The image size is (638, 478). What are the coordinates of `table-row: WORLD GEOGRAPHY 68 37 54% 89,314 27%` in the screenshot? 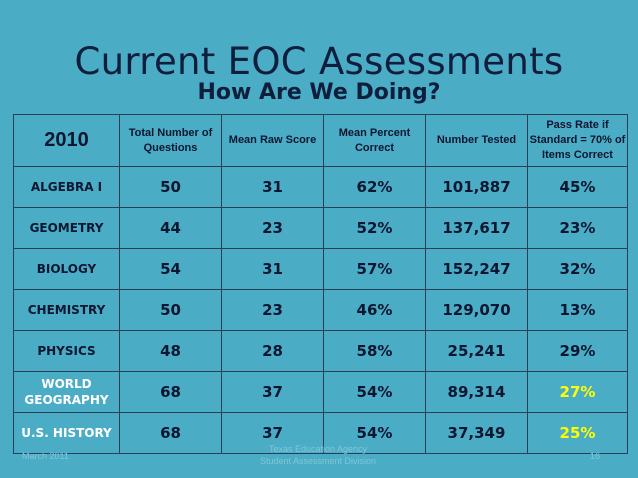 It's located at (320, 392).